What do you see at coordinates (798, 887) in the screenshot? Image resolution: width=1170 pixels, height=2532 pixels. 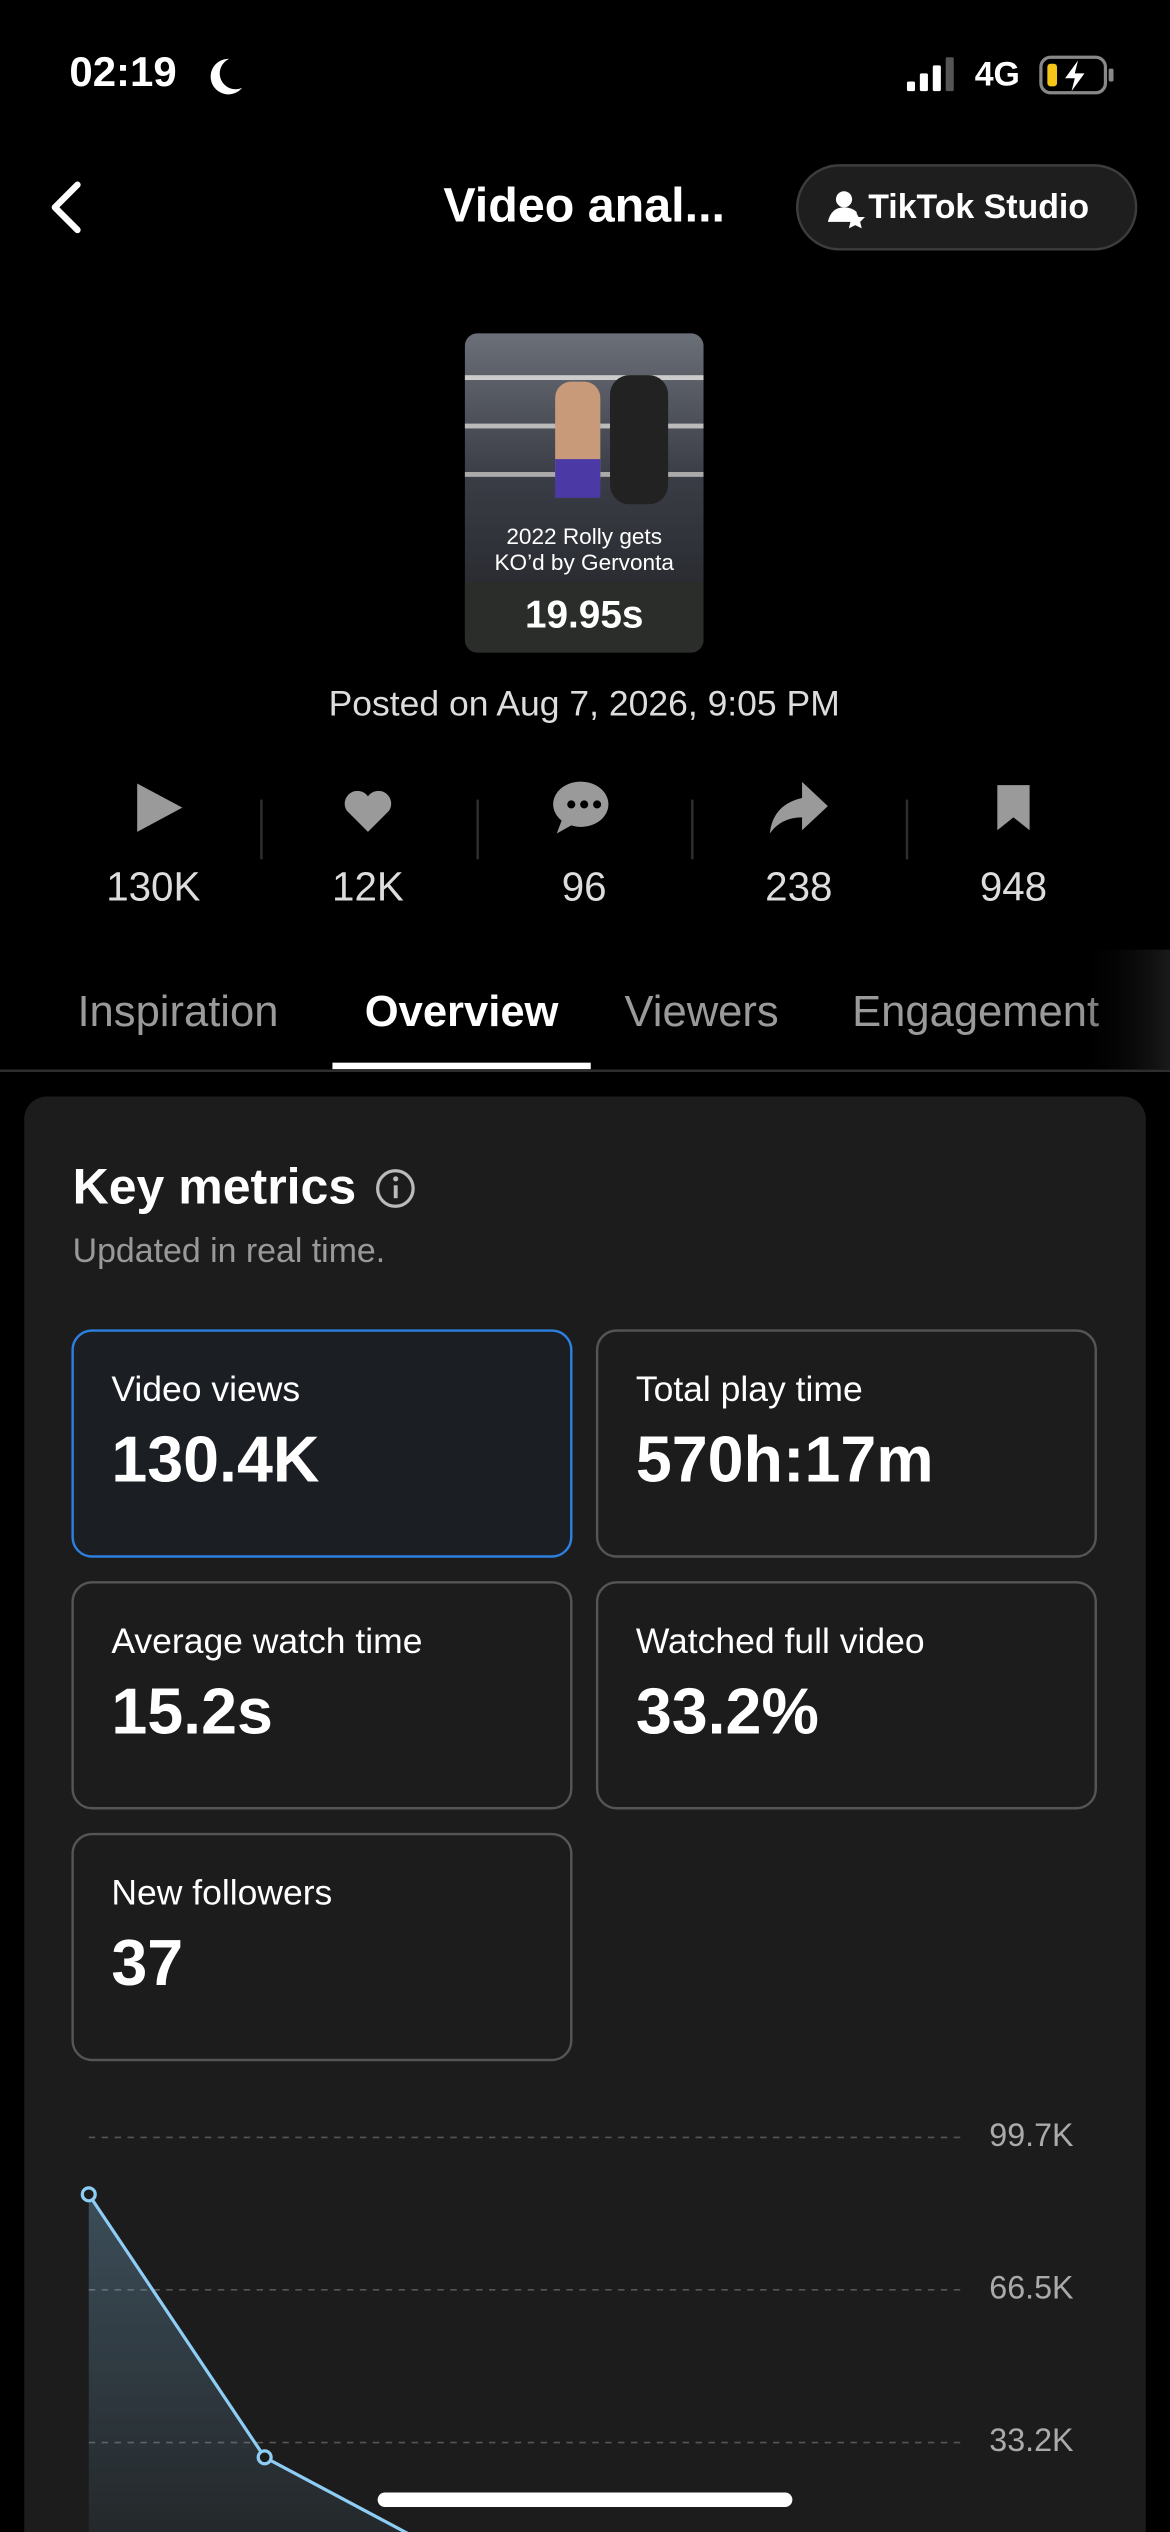 I see `stat-count: 238` at bounding box center [798, 887].